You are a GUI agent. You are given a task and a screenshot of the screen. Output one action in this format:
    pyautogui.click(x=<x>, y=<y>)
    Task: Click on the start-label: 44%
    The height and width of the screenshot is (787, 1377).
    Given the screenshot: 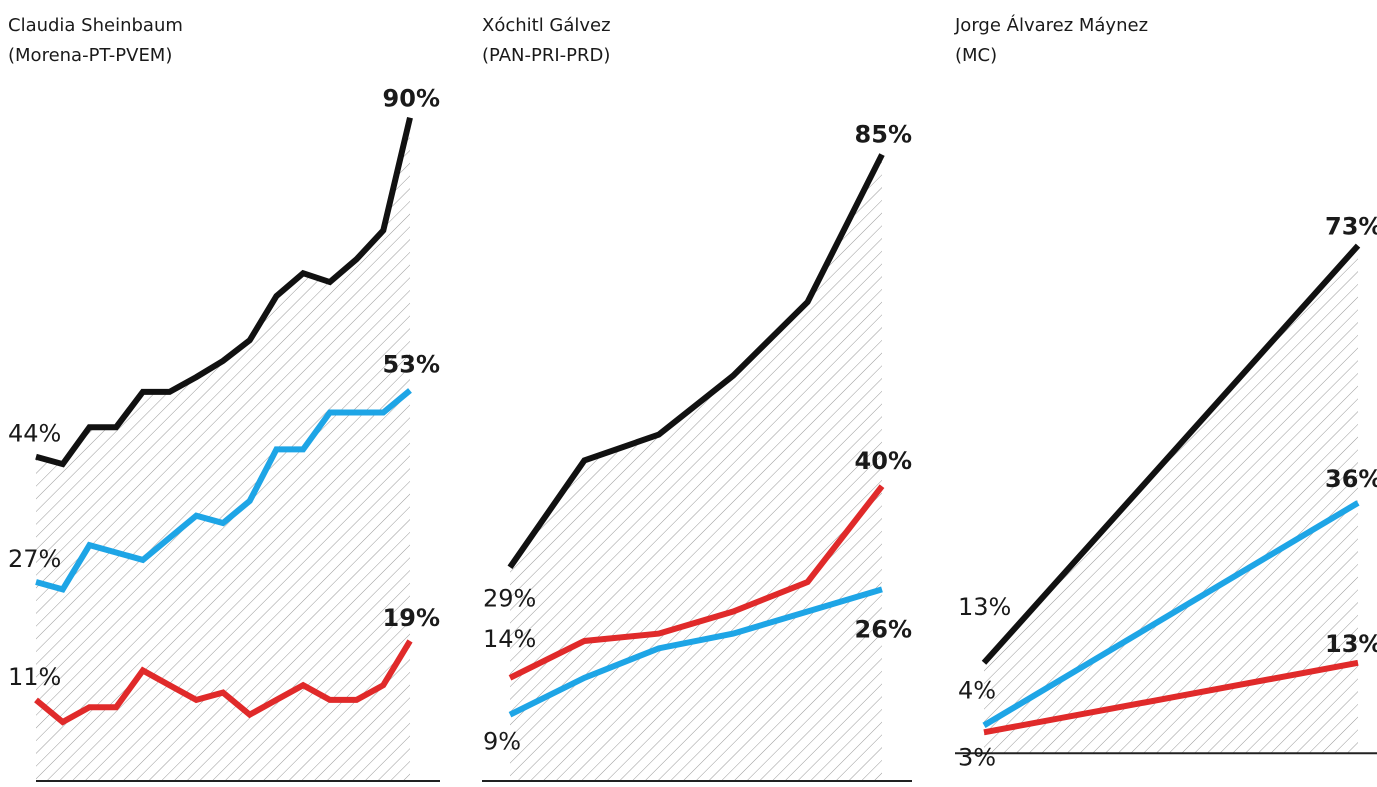 What is the action you would take?
    pyautogui.click(x=34, y=434)
    